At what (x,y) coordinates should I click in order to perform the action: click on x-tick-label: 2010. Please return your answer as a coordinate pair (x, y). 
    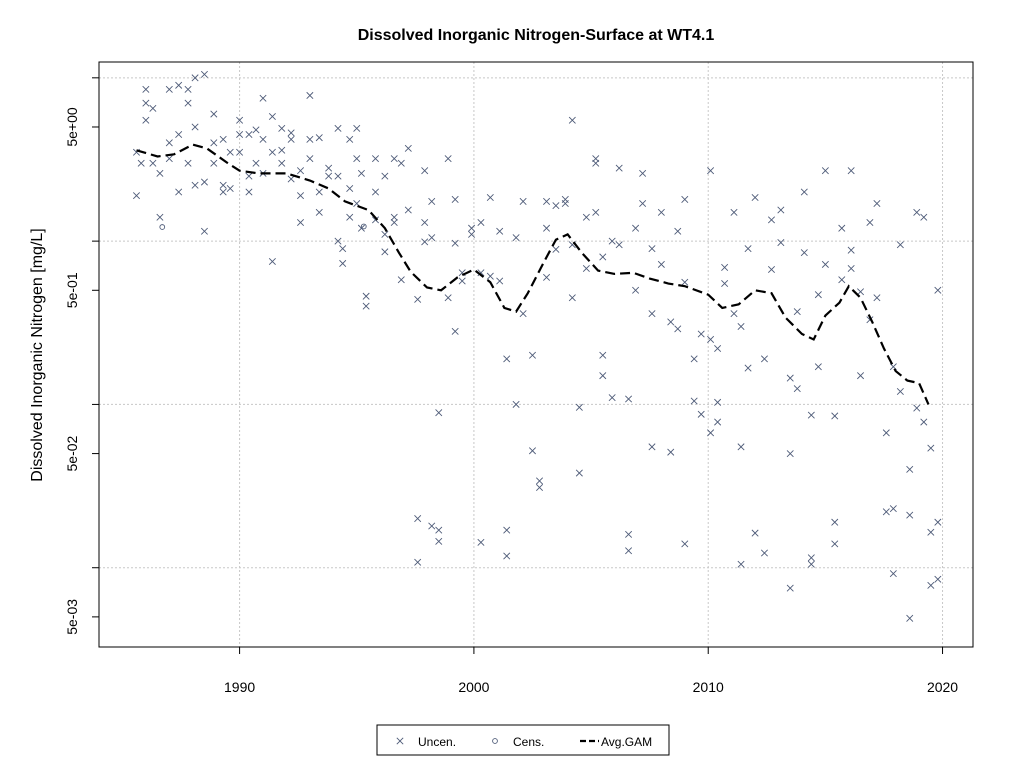
    Looking at the image, I should click on (708, 687).